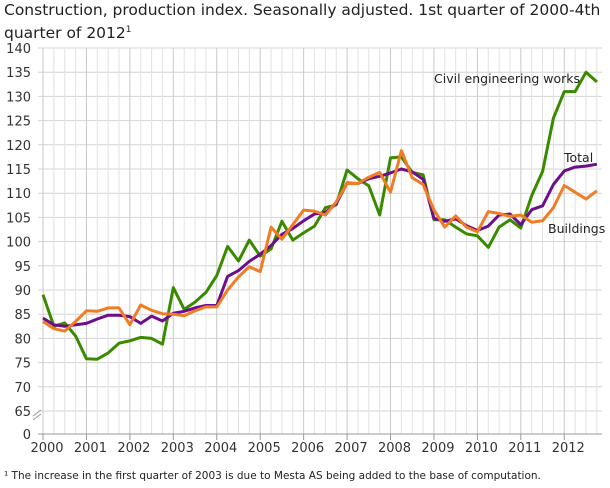 This screenshot has width=610, height=488. I want to click on y-tick-label: 140, so click(18, 49).